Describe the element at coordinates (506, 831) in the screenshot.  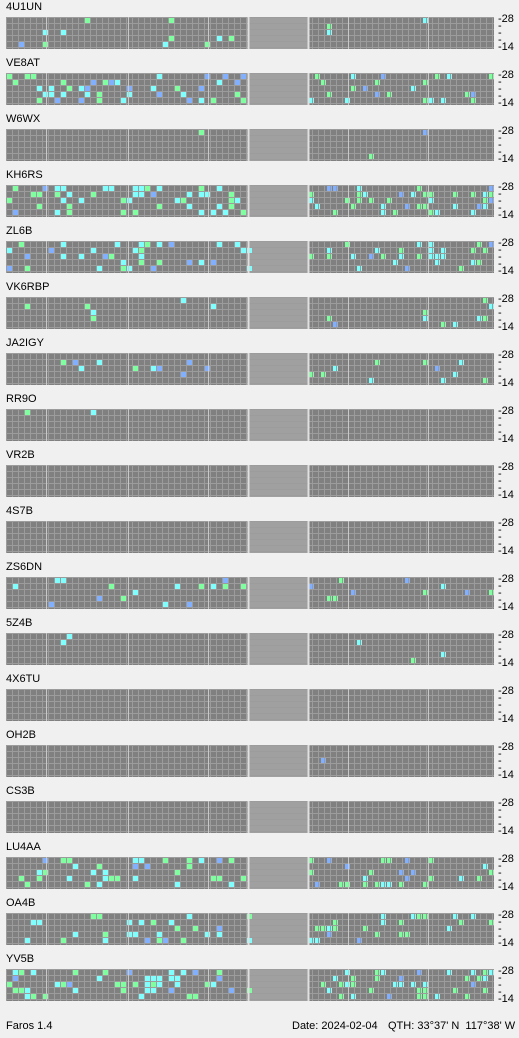
I see `band-label-14: -14` at that location.